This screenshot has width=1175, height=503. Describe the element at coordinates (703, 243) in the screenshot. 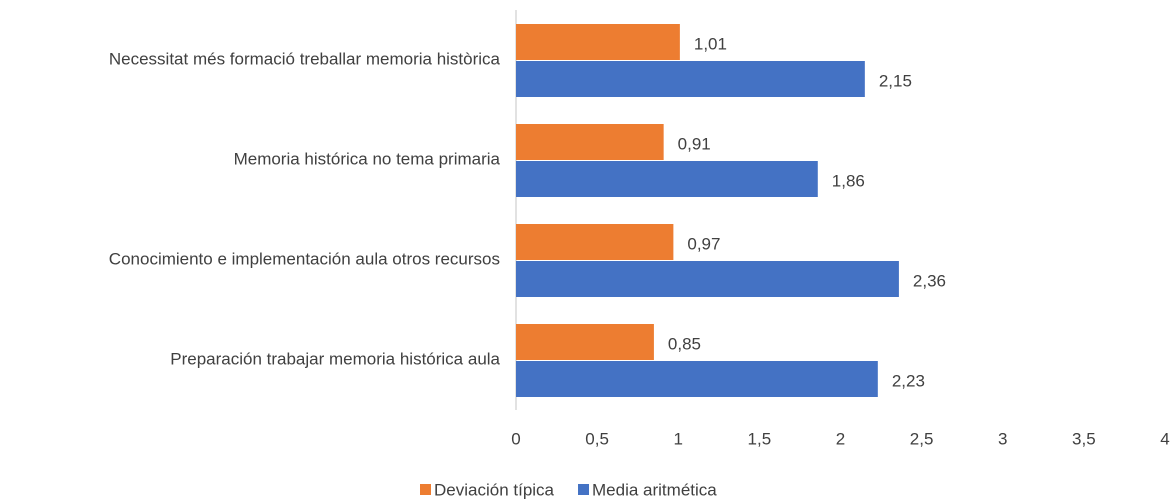

I see `value-label: 0,97` at that location.